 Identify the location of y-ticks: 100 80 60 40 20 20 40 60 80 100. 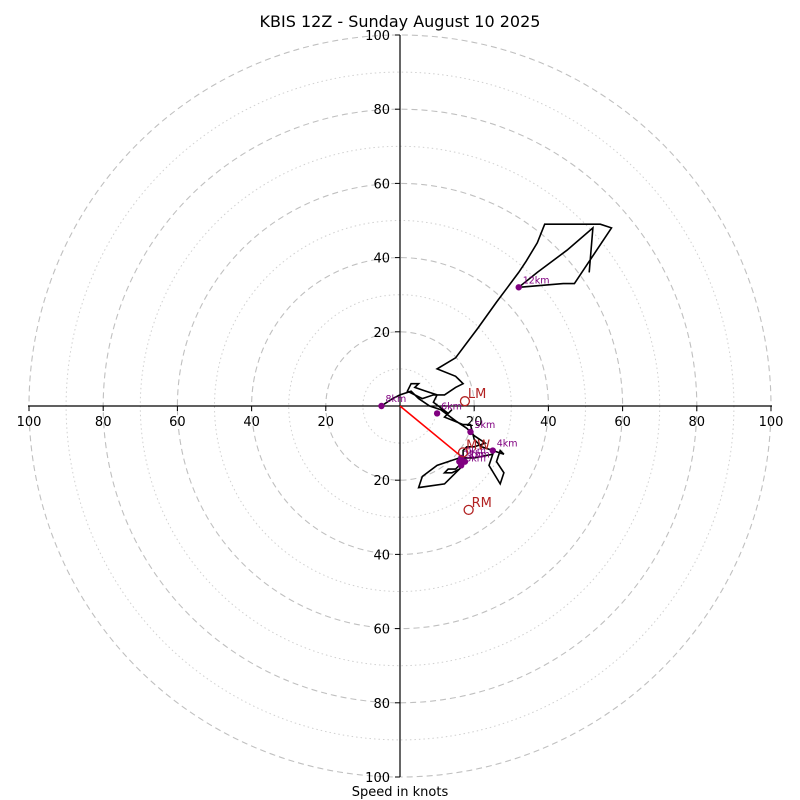
(382, 407).